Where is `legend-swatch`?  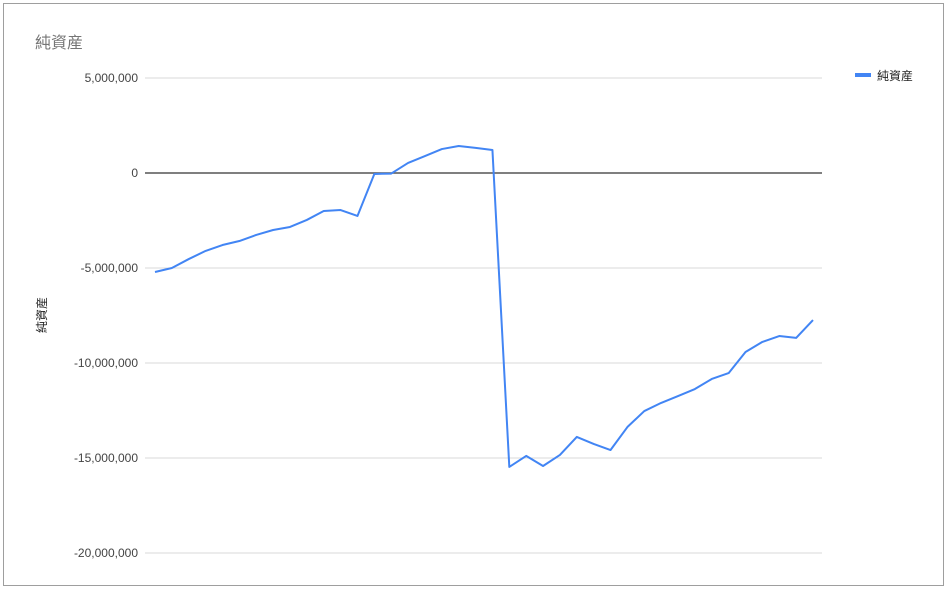 legend-swatch is located at coordinates (863, 75).